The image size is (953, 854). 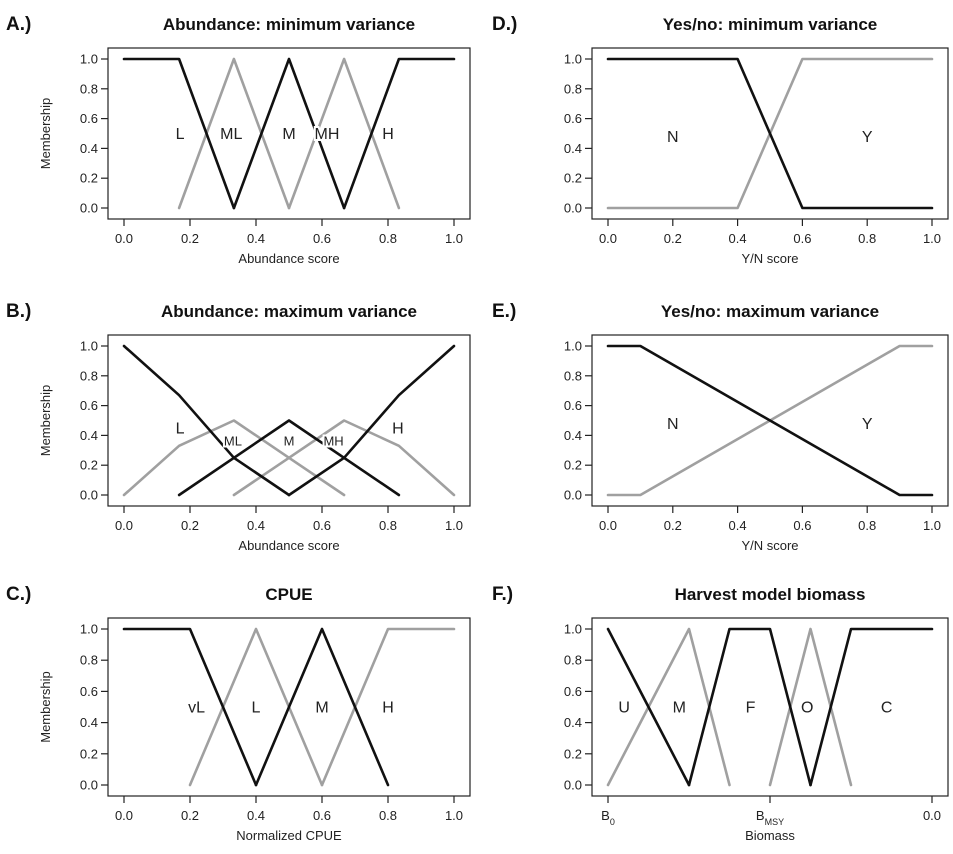 I want to click on panel-letter: B.), so click(x=18, y=311).